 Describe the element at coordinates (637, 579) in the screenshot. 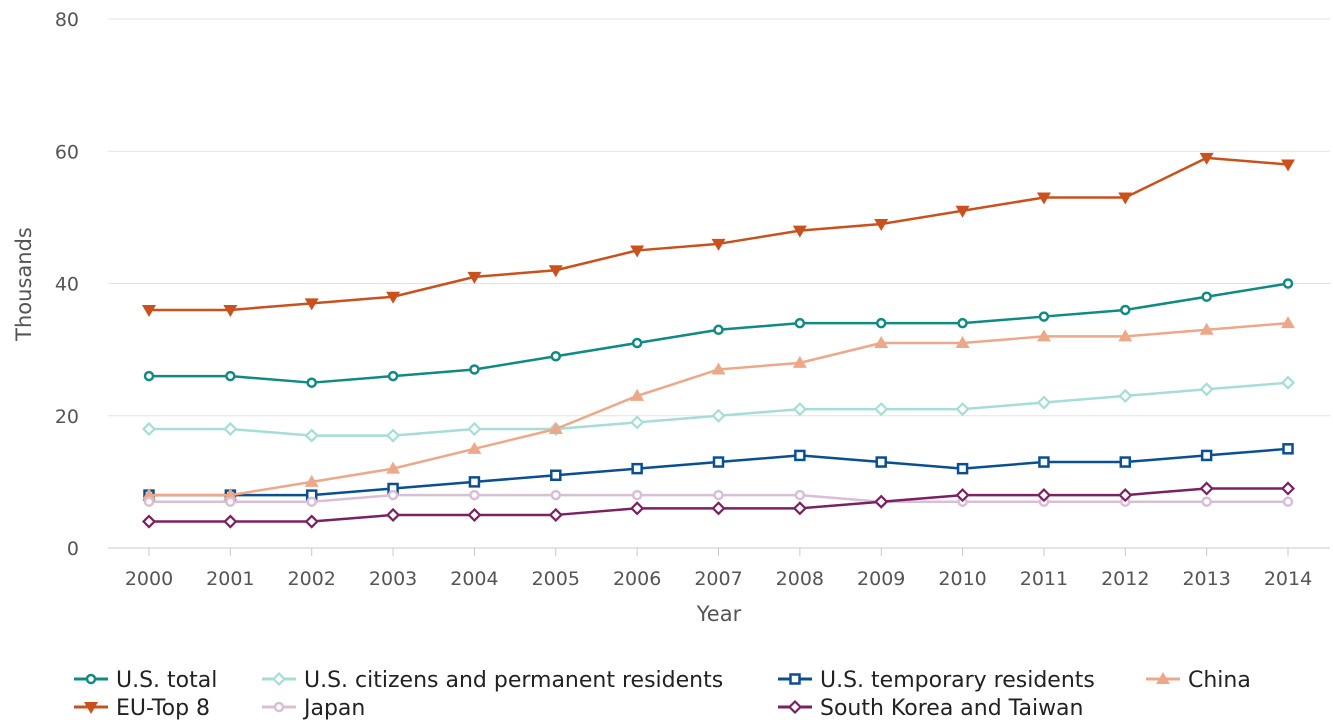

I see `x-tick-label: 2006` at that location.